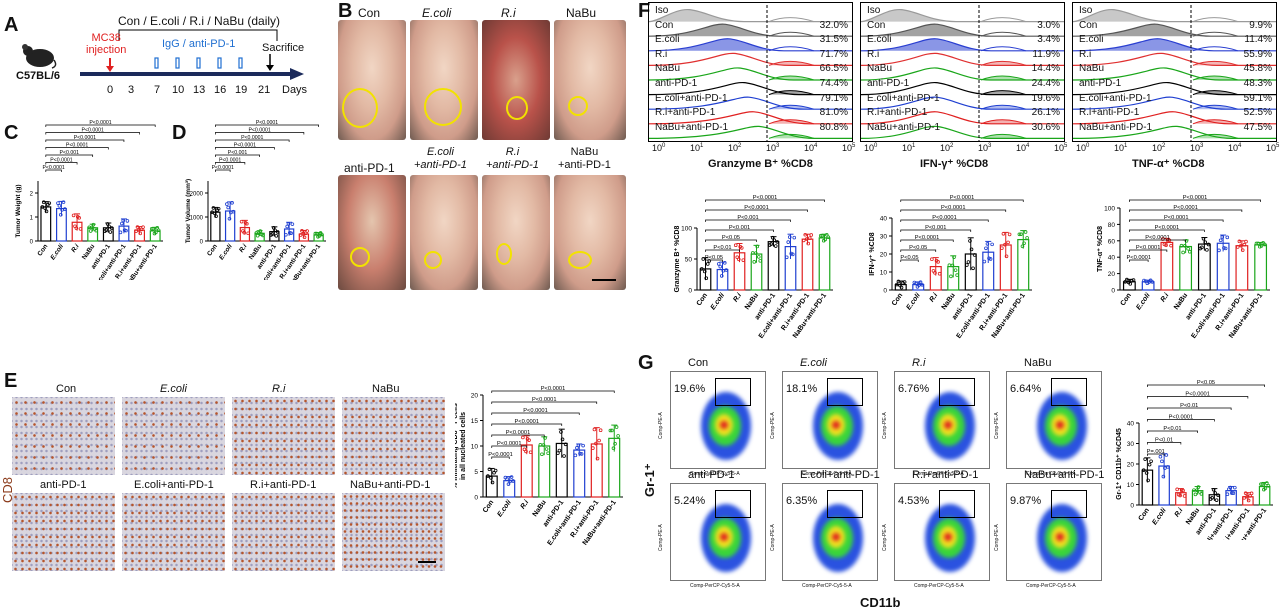  What do you see at coordinates (644, 11) in the screenshot?
I see `panel-letter-f: F` at bounding box center [644, 11].